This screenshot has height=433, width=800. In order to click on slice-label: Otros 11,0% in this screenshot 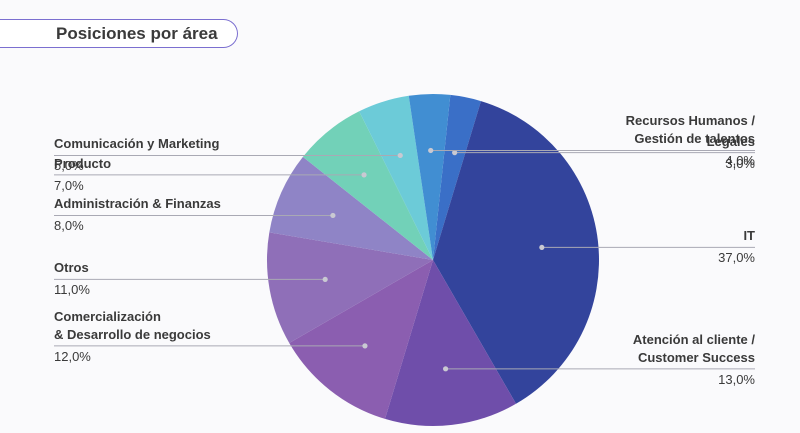, I will do `click(72, 279)`.